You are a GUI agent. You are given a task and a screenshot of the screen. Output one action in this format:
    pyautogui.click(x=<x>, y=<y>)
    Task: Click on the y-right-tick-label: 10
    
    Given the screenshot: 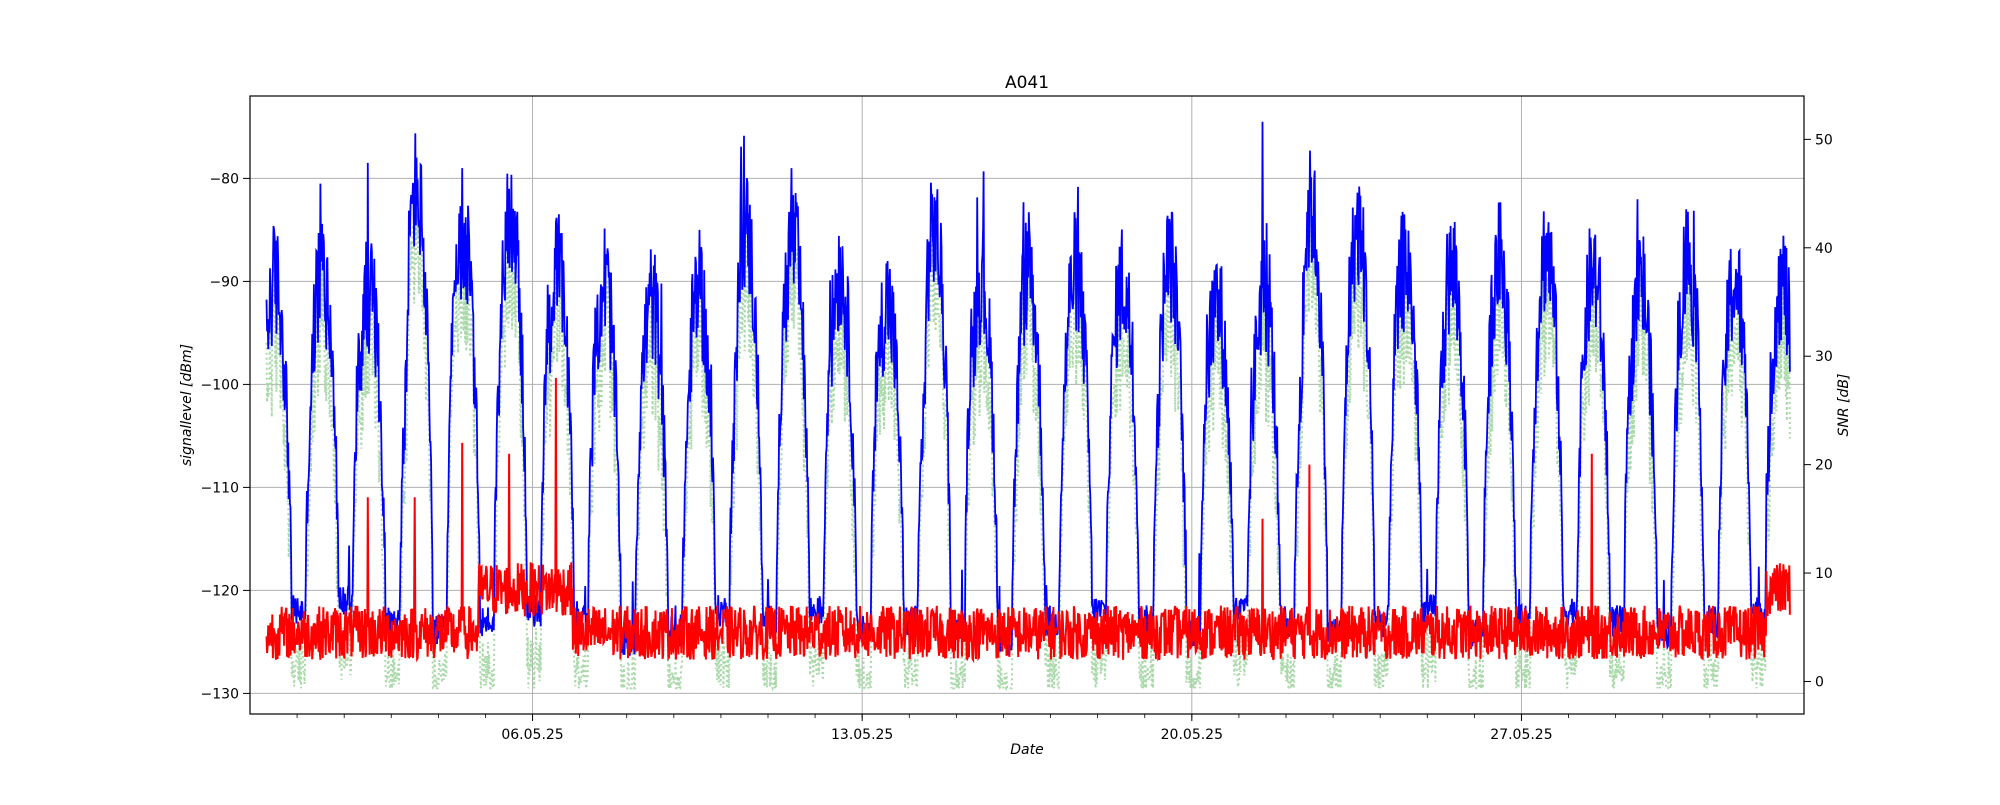 What is the action you would take?
    pyautogui.click(x=1824, y=574)
    